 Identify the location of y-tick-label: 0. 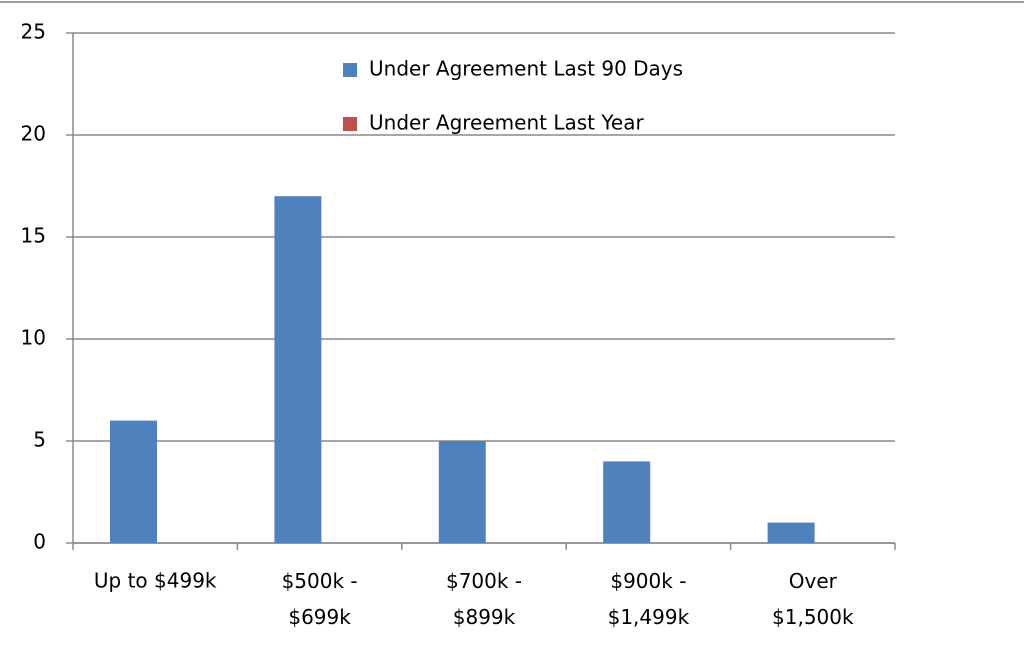
(39, 542).